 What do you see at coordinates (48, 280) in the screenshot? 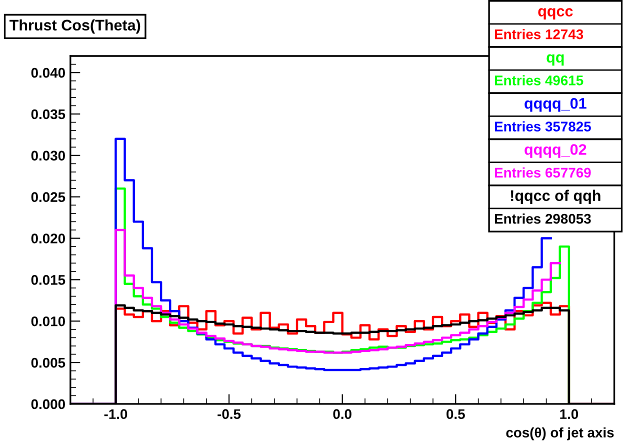
I see `y-tick-label: 0.015` at bounding box center [48, 280].